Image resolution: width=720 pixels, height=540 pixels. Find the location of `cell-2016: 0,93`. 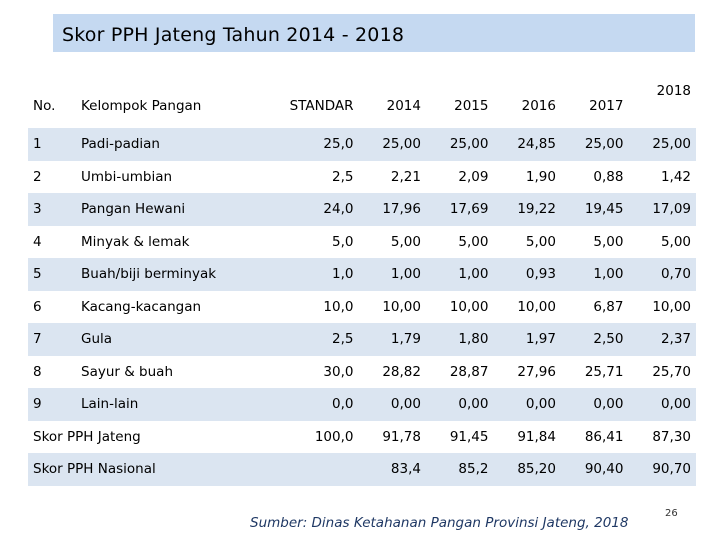

cell-2016: 0,93 is located at coordinates (540, 274).